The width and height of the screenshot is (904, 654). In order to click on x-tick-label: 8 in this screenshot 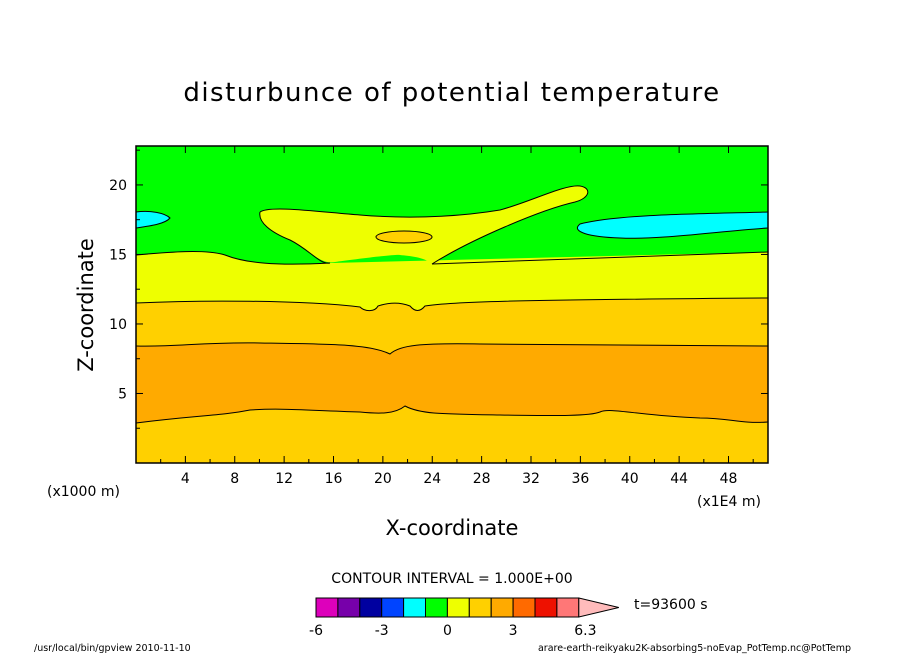, I will do `click(234, 479)`.